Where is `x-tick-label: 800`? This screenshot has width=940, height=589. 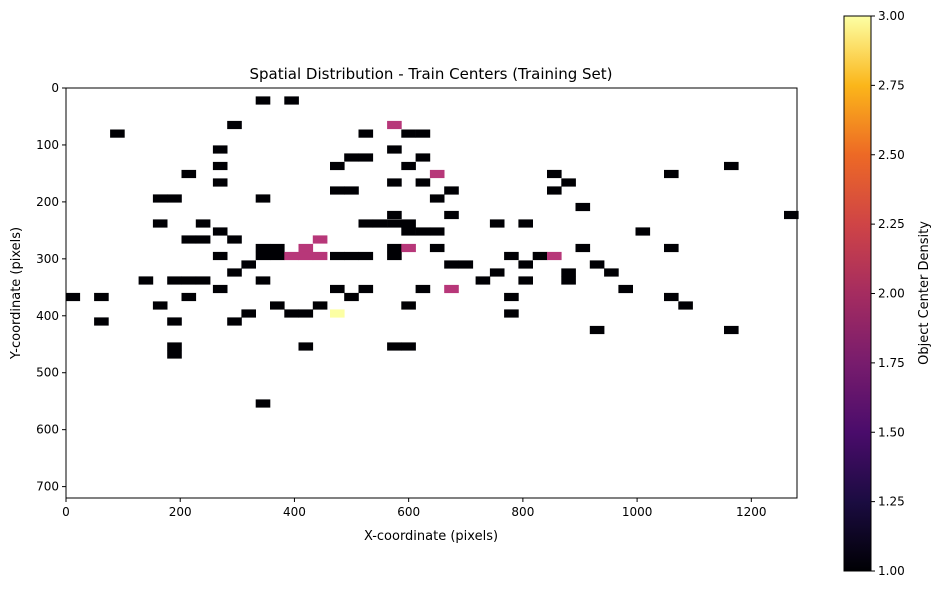
x-tick-label: 800 is located at coordinates (522, 512).